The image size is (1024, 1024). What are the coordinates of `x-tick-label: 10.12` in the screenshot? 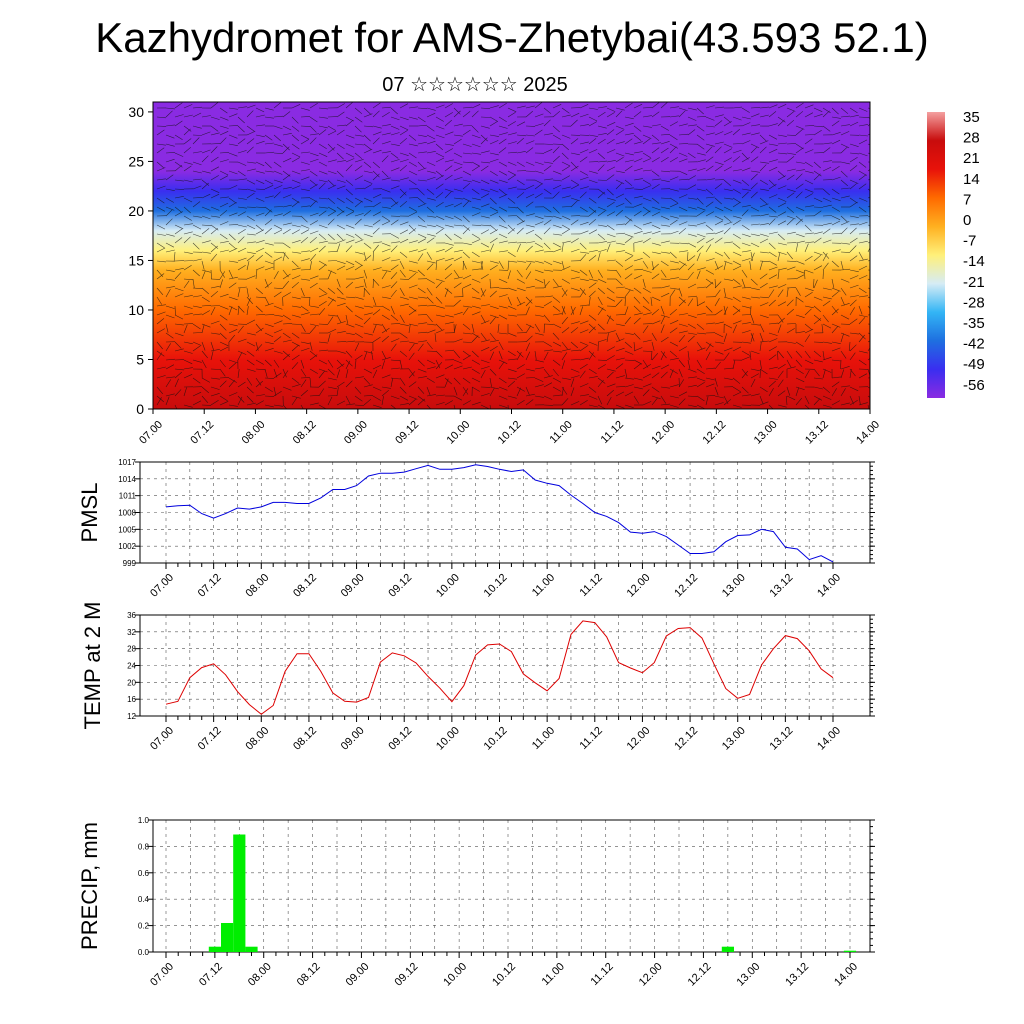 It's located at (496, 739).